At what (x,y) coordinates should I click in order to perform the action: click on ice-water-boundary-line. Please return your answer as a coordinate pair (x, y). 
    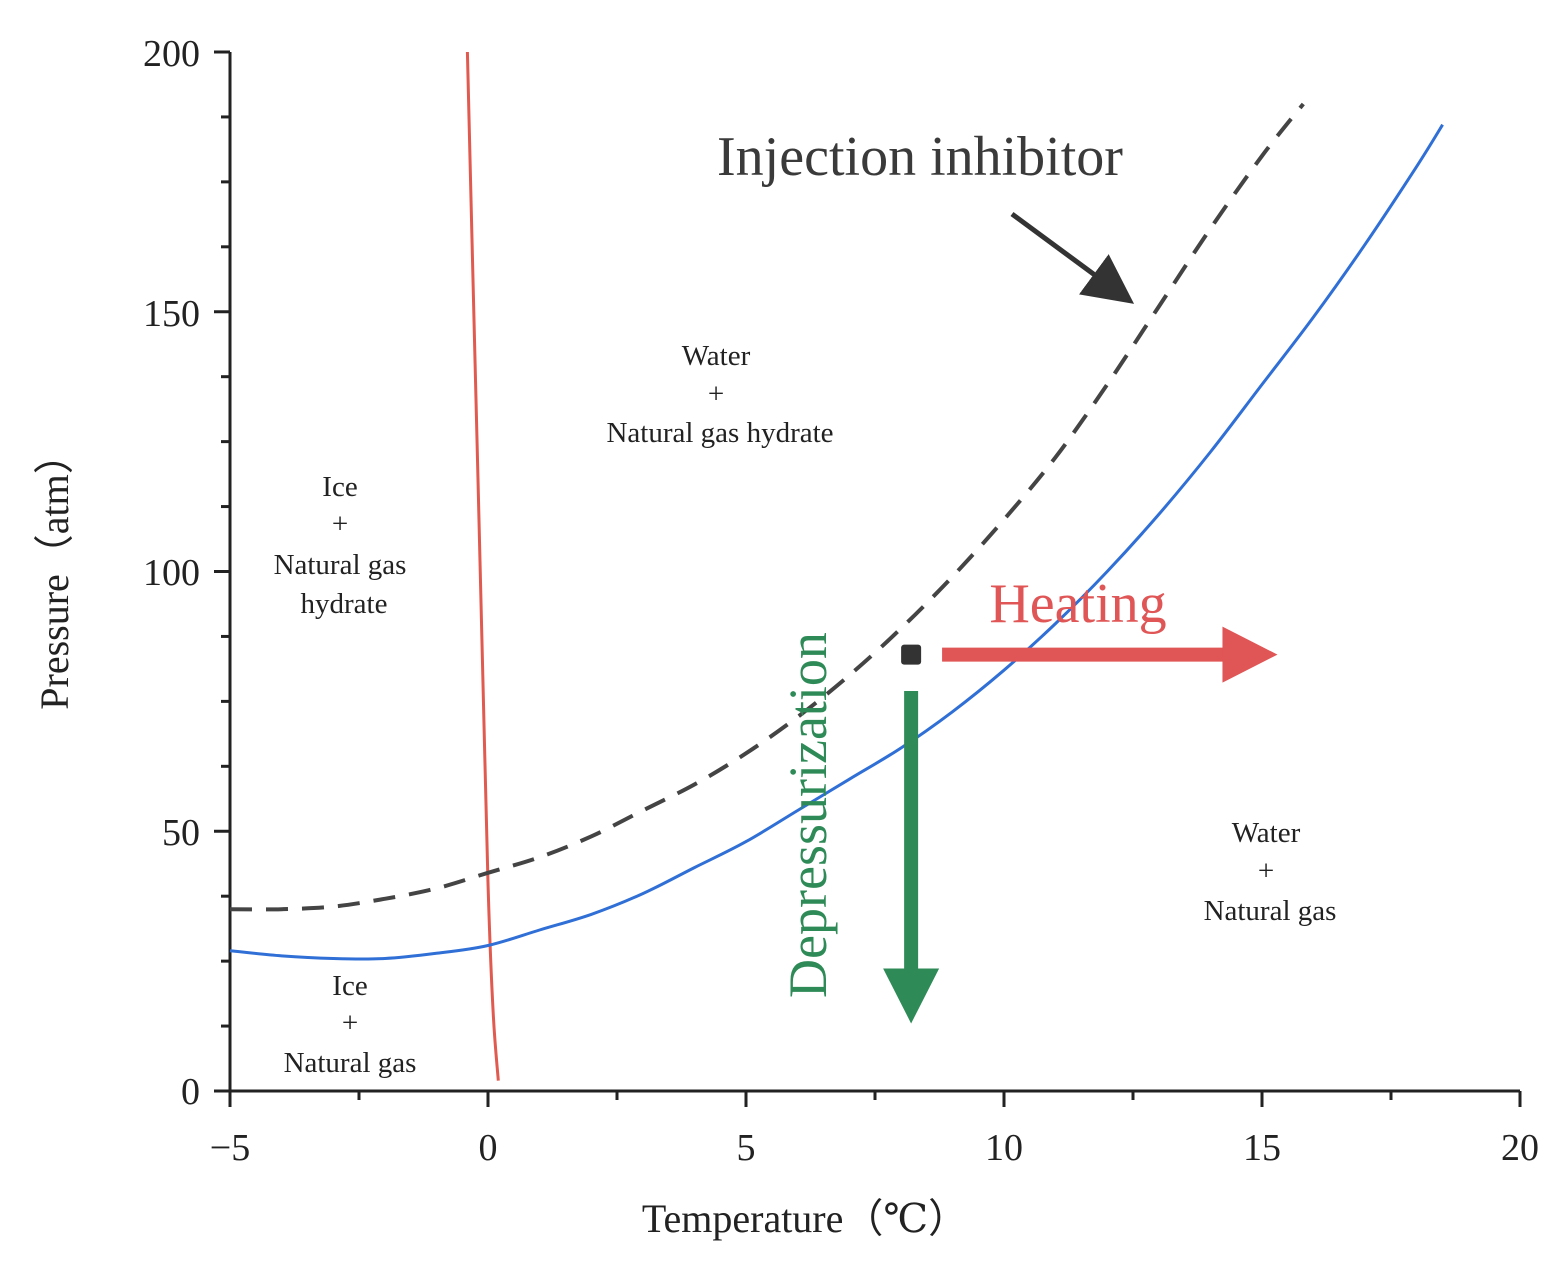
    Looking at the image, I should click on (482, 566).